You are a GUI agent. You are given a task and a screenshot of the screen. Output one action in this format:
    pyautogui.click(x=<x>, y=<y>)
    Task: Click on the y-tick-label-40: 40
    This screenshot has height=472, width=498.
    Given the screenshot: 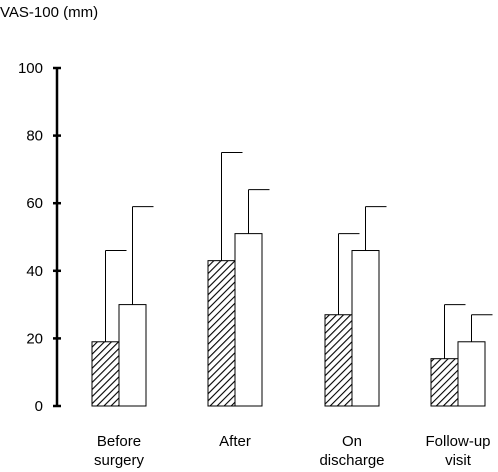 What is the action you would take?
    pyautogui.click(x=34, y=271)
    